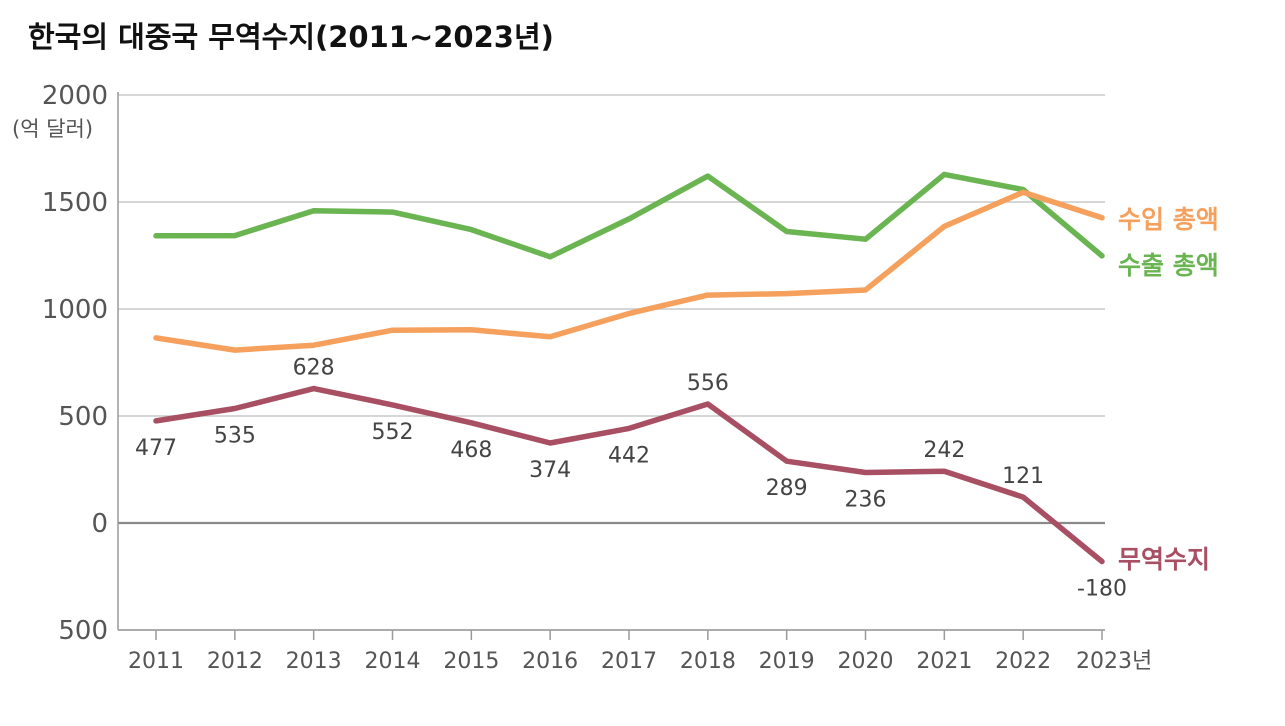 This screenshot has width=1285, height=726. What do you see at coordinates (1168, 265) in the screenshot?
I see `legend-label: 수출 총액` at bounding box center [1168, 265].